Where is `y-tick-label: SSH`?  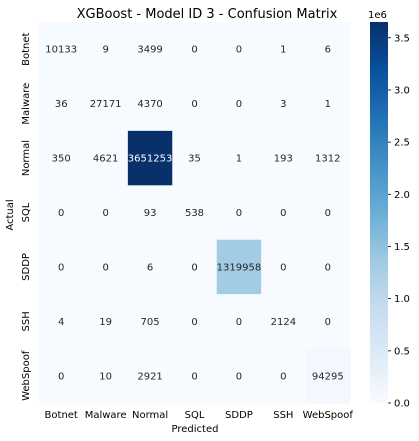 y-tick-label: SSH is located at coordinates (26, 321).